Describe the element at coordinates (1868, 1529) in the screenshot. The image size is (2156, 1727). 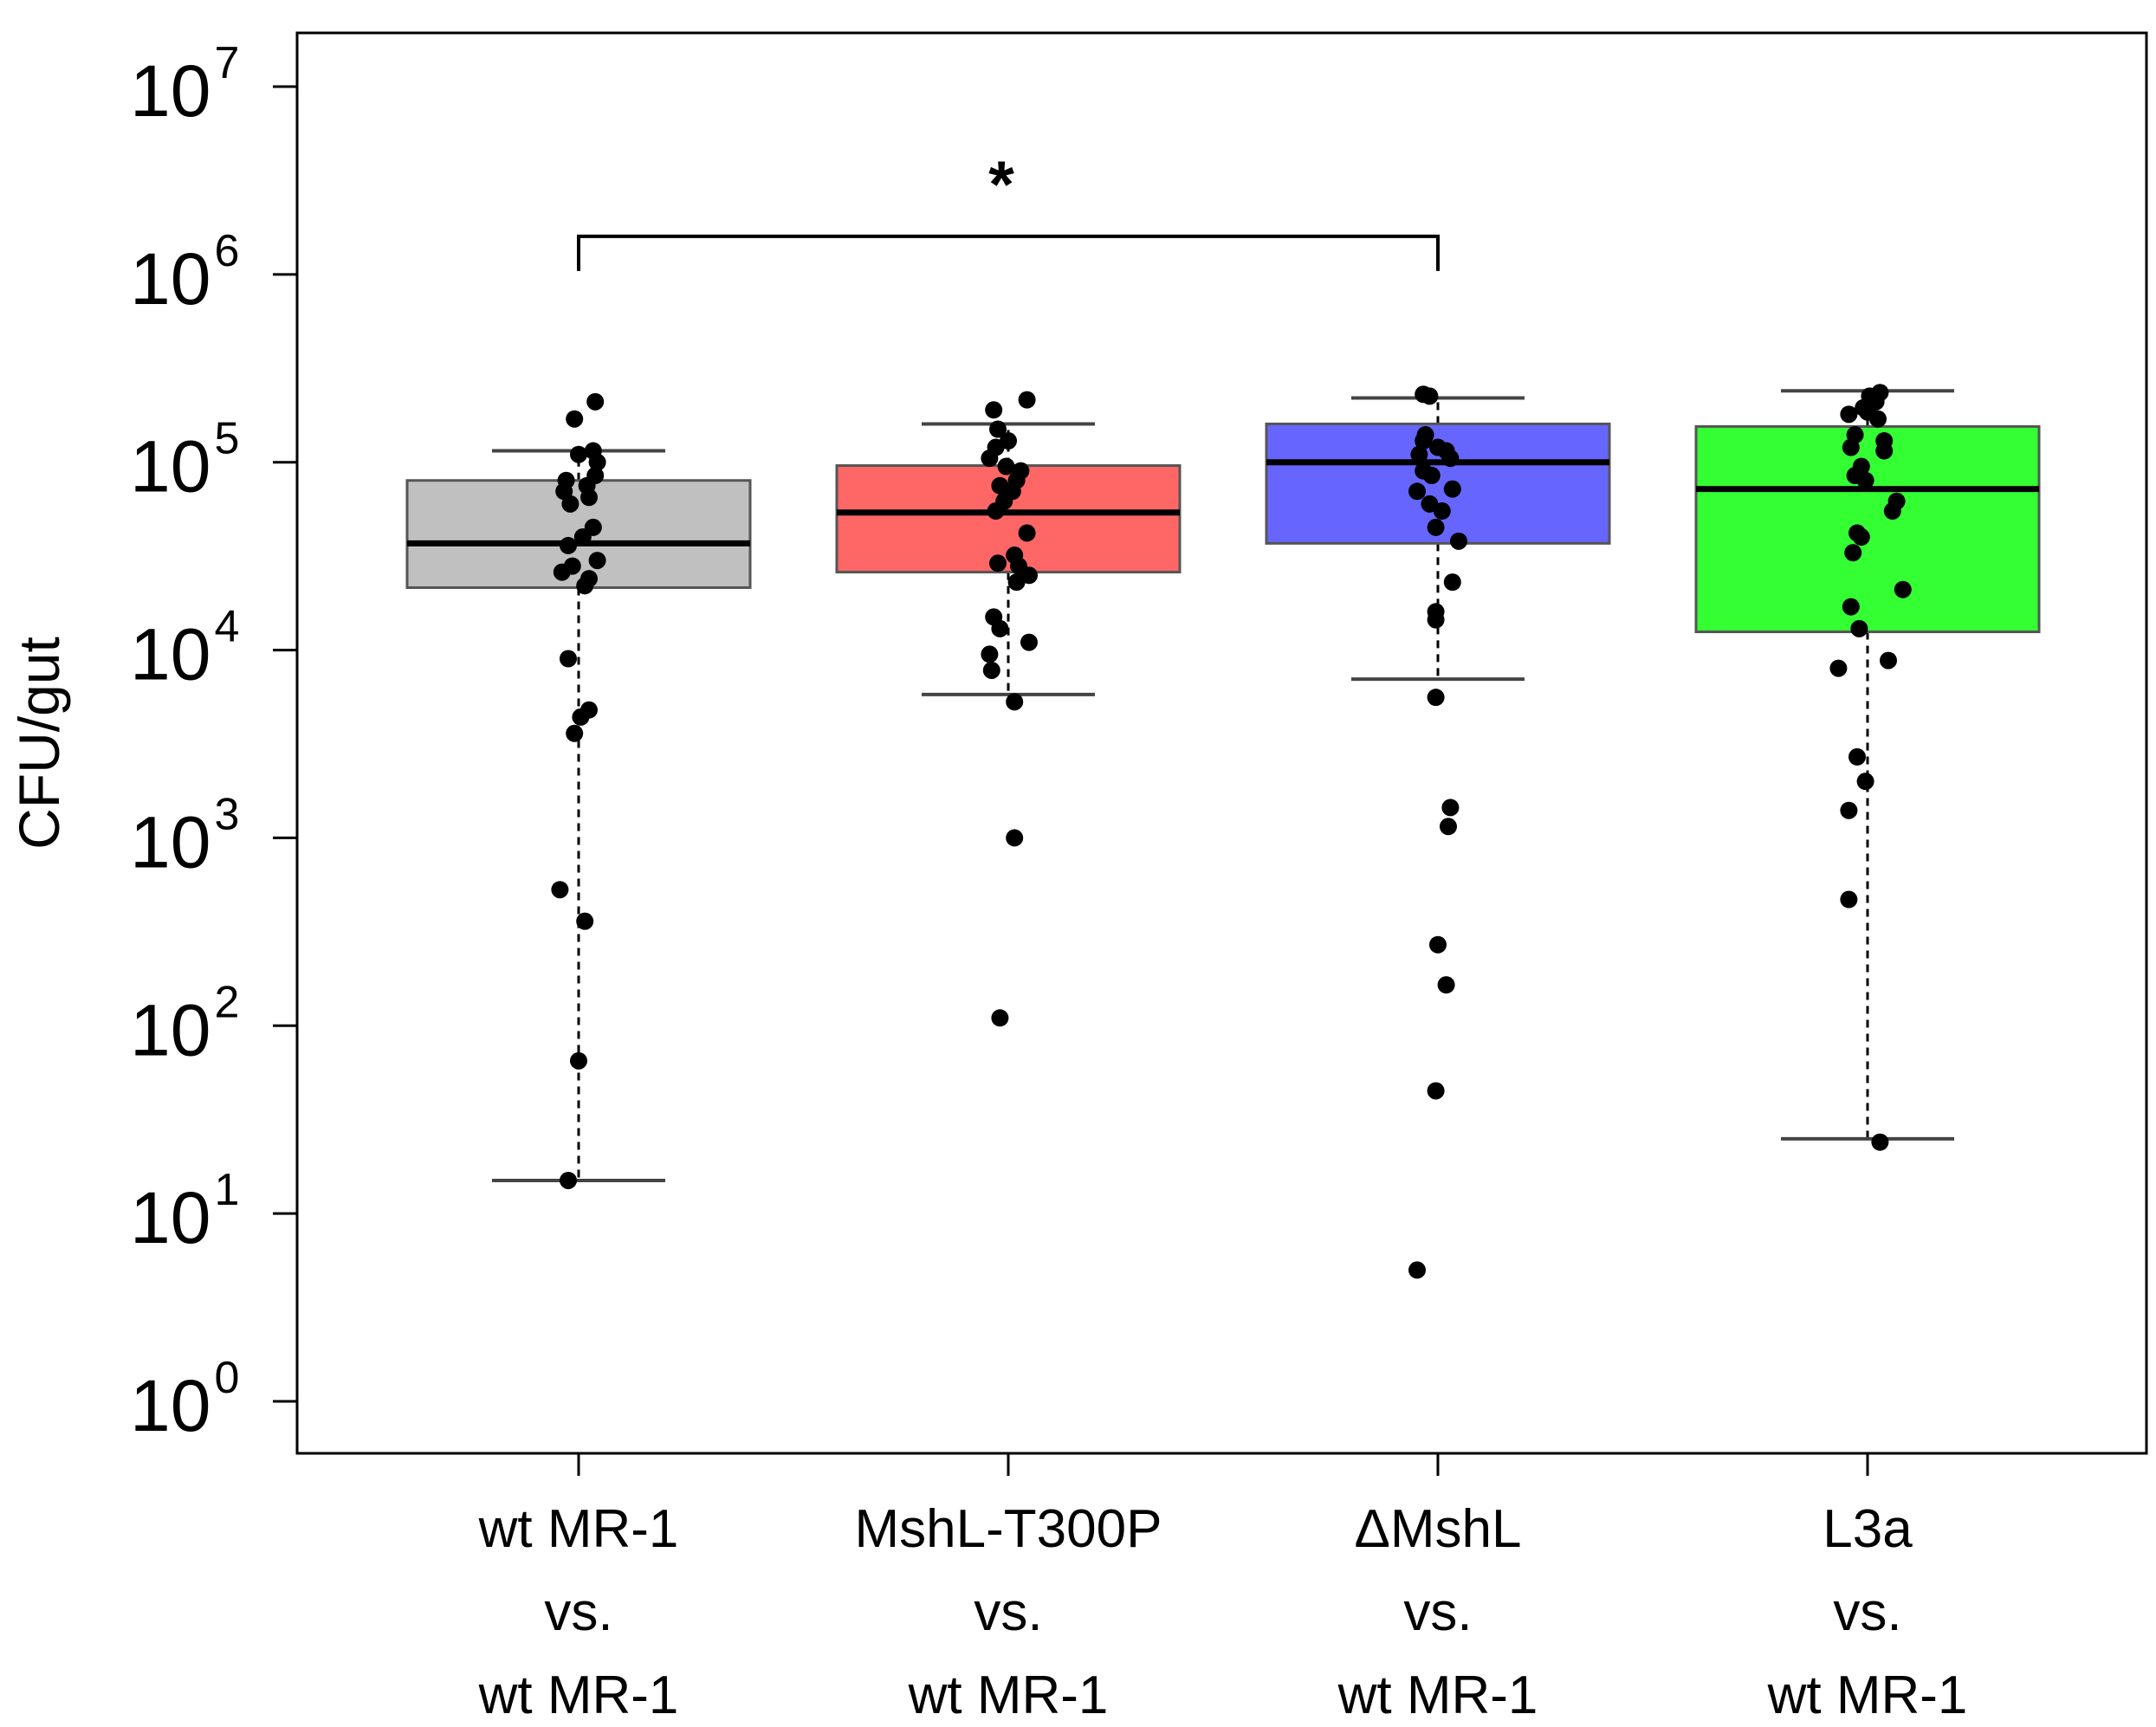
I see `x-tick-label: L3a` at that location.